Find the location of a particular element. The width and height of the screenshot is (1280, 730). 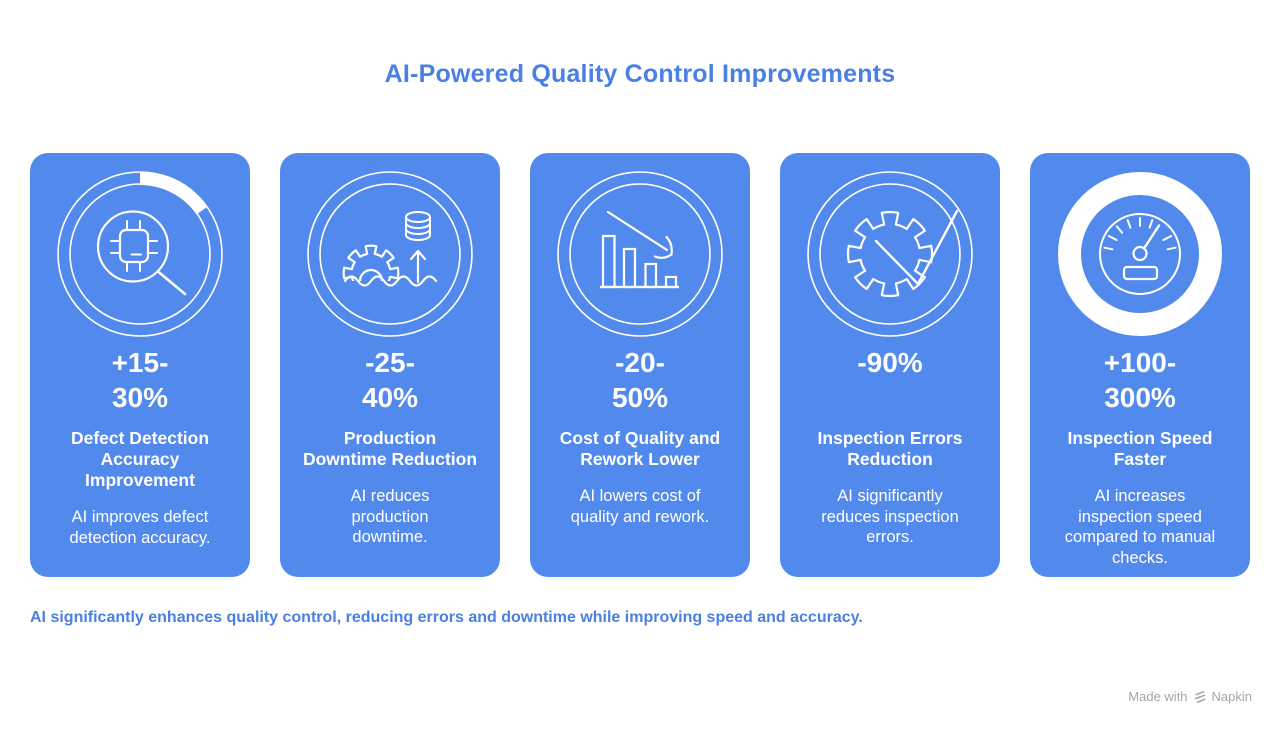

chip-magnifier-progress-ring-icon is located at coordinates (140, 254).